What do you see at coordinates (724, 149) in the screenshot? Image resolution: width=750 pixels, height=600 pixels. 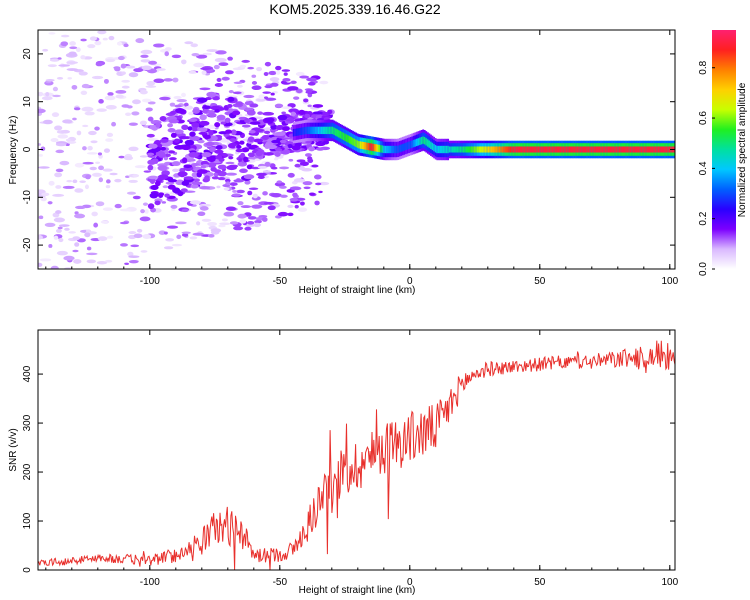 I see `colorbar-strip` at bounding box center [724, 149].